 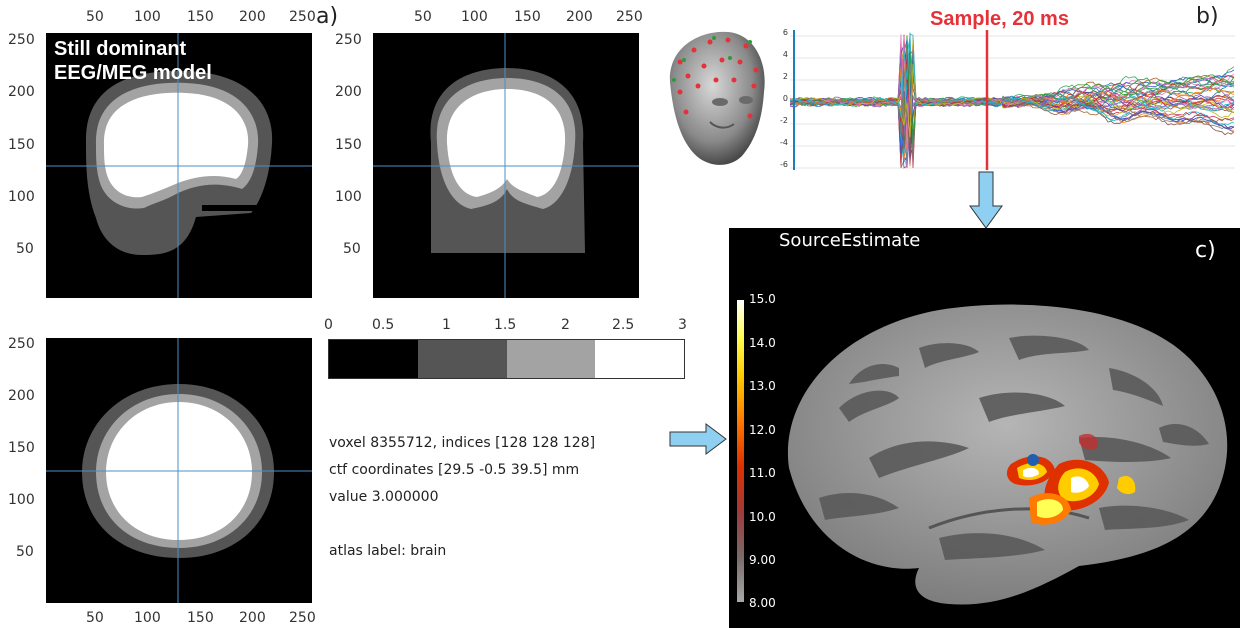 I want to click on voxel-info-line1: voxel 8355712, indices [128 128 128], so click(x=462, y=443).